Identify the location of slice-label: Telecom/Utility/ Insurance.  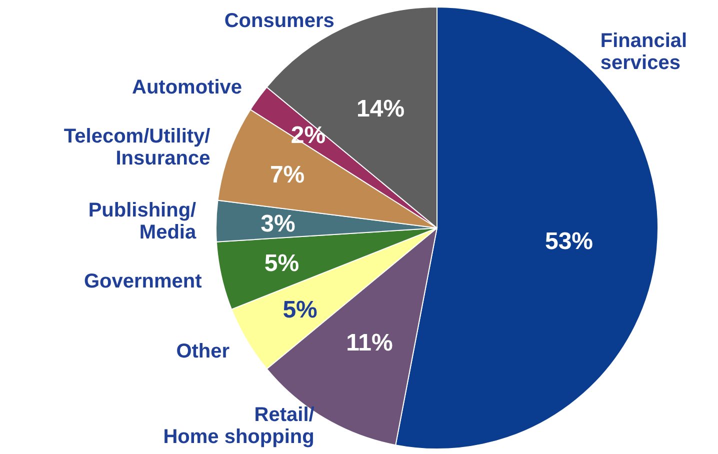
(137, 147).